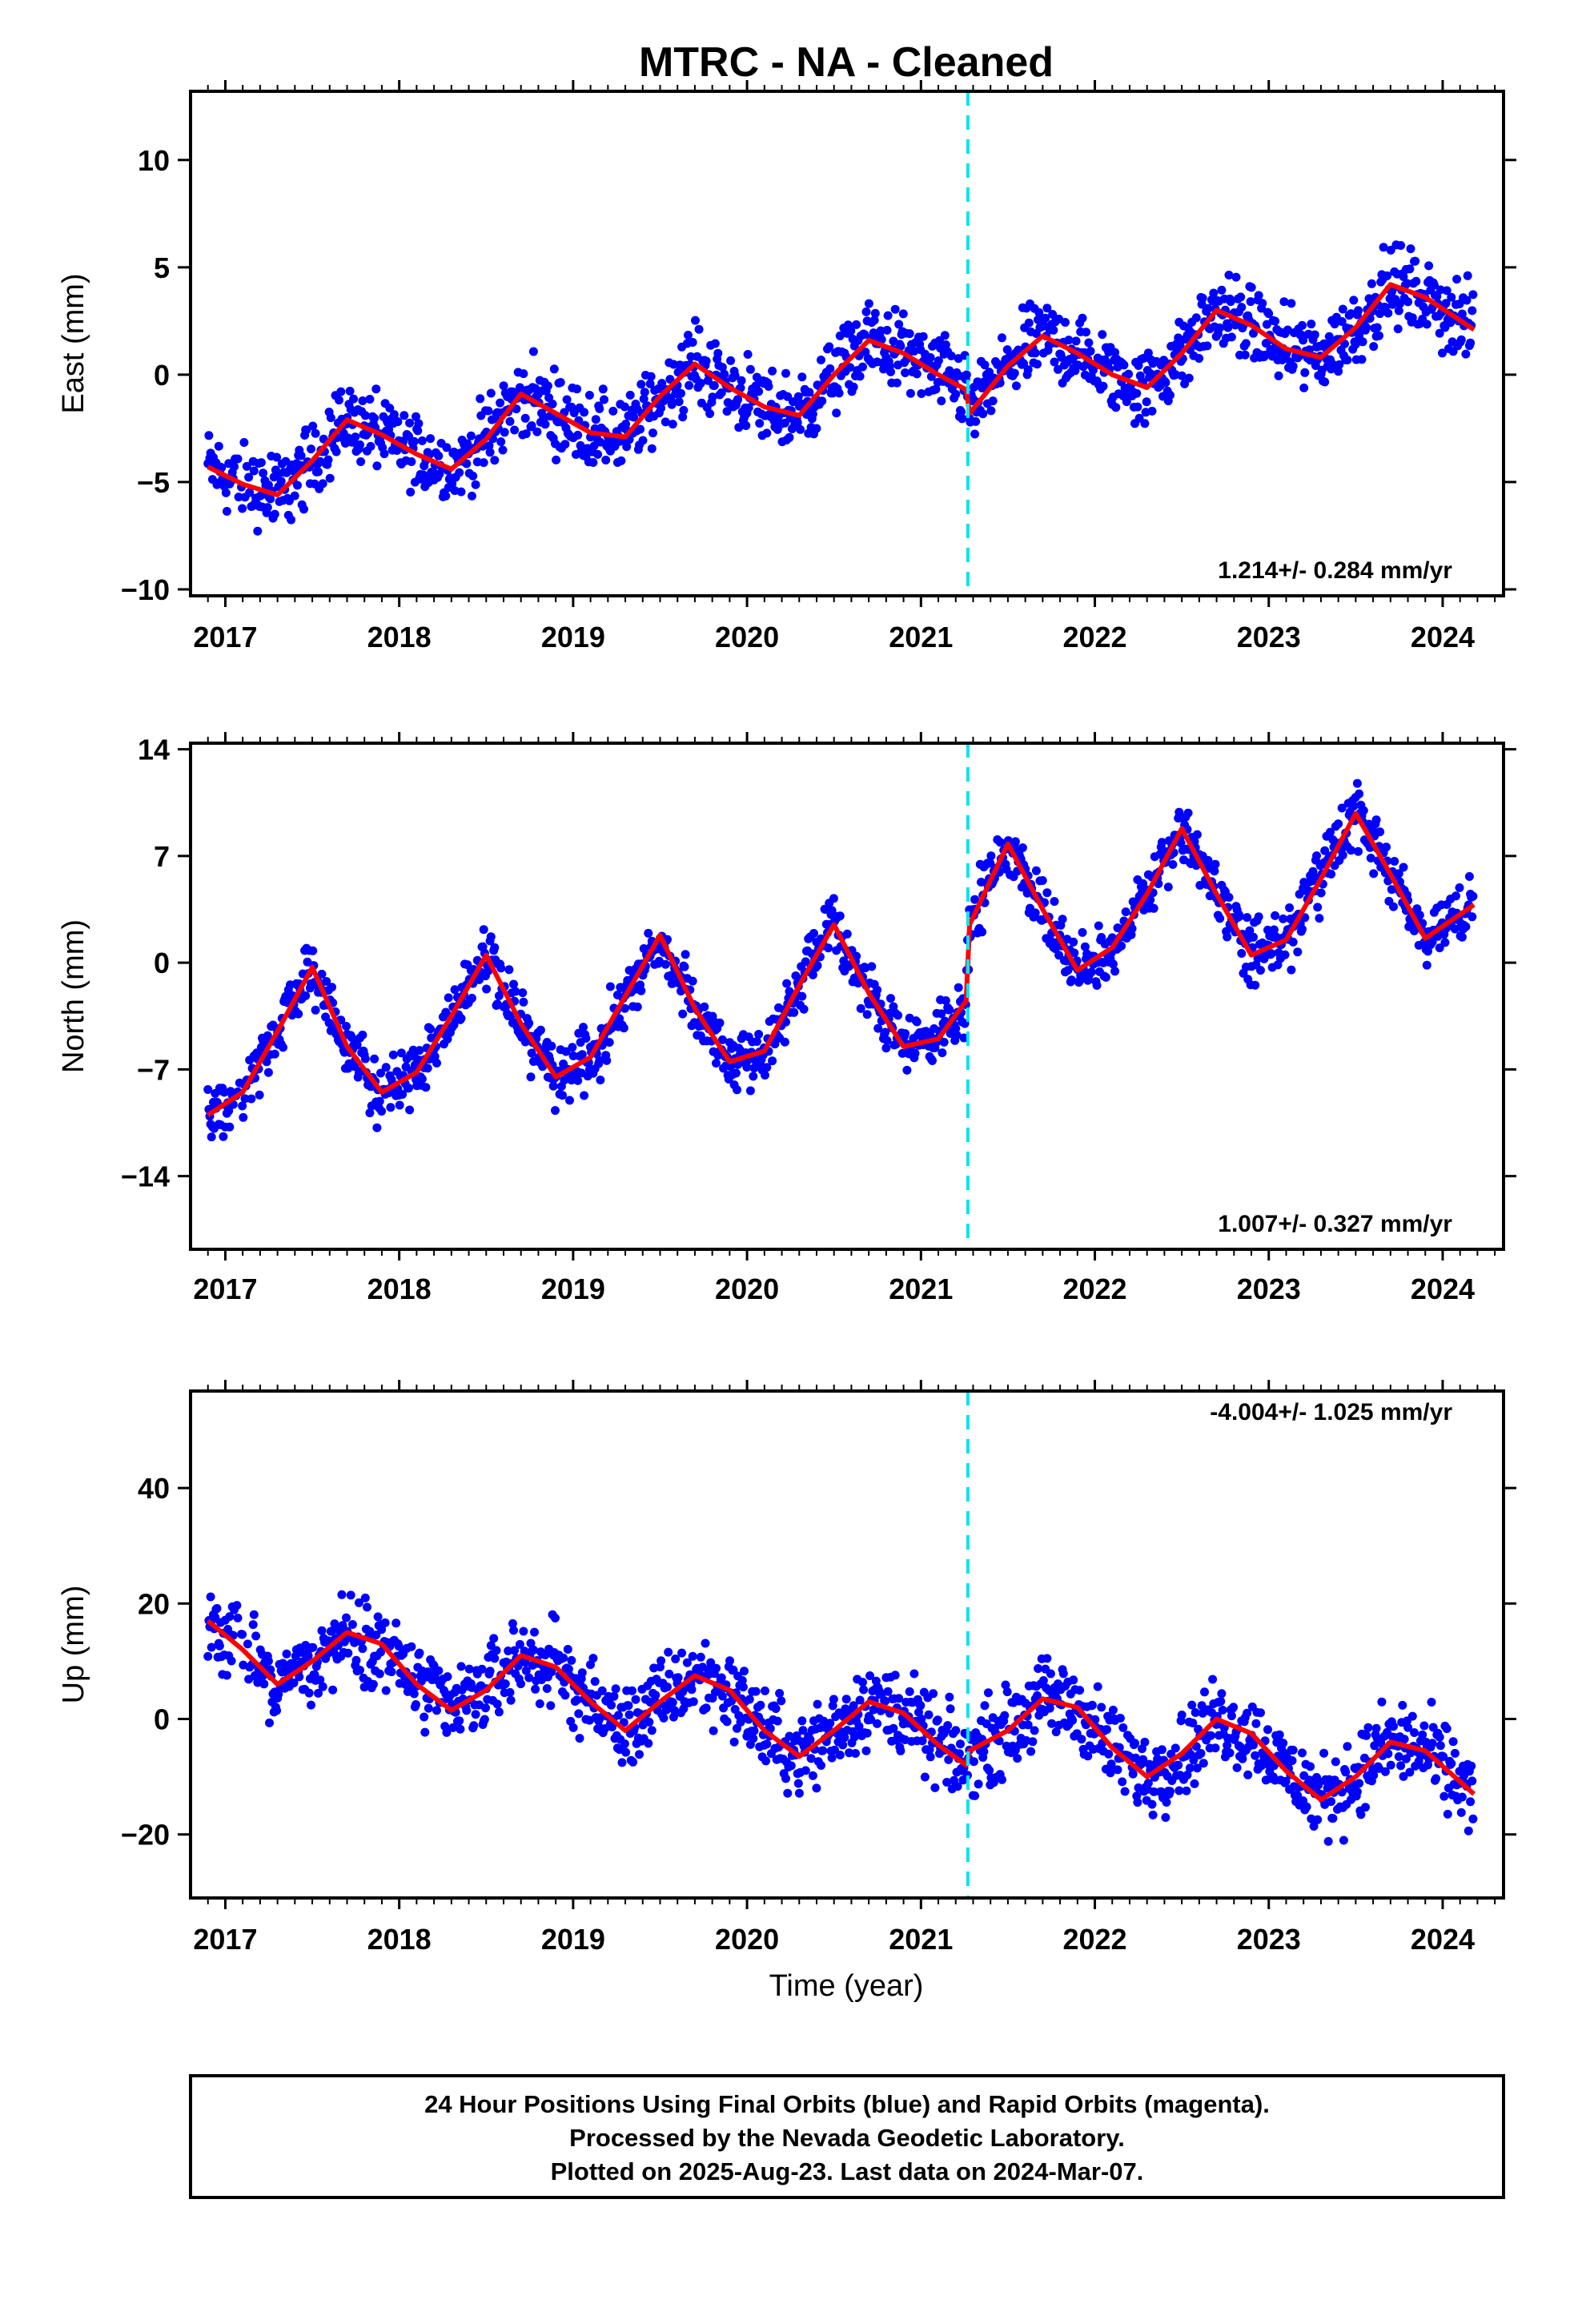 The width and height of the screenshot is (1582, 2324). I want to click on east-xtick-label: 2021, so click(921, 637).